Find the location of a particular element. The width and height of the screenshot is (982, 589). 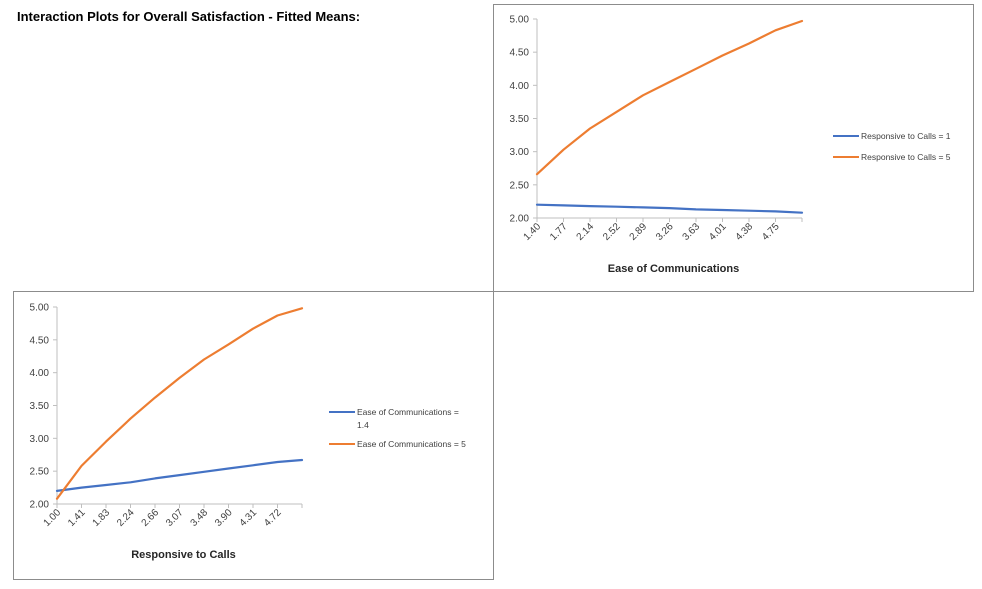

x-tick-label: 4.38 is located at coordinates (745, 232).